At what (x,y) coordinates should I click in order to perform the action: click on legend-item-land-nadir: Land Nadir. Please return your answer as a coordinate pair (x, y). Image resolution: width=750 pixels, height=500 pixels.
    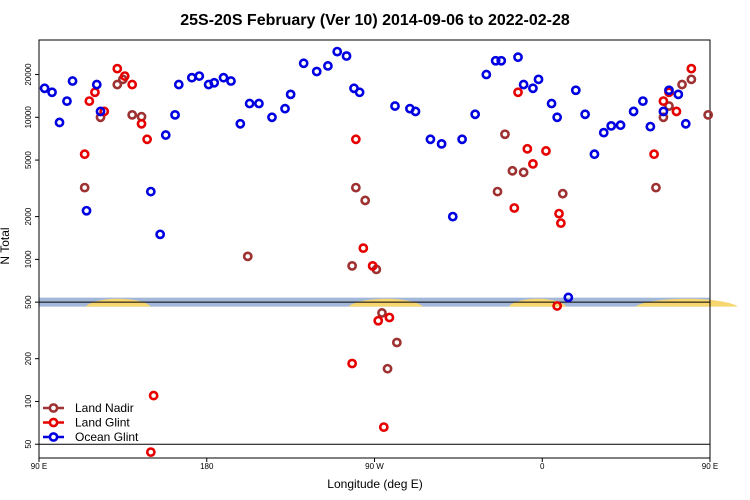
    Looking at the image, I should click on (88, 408).